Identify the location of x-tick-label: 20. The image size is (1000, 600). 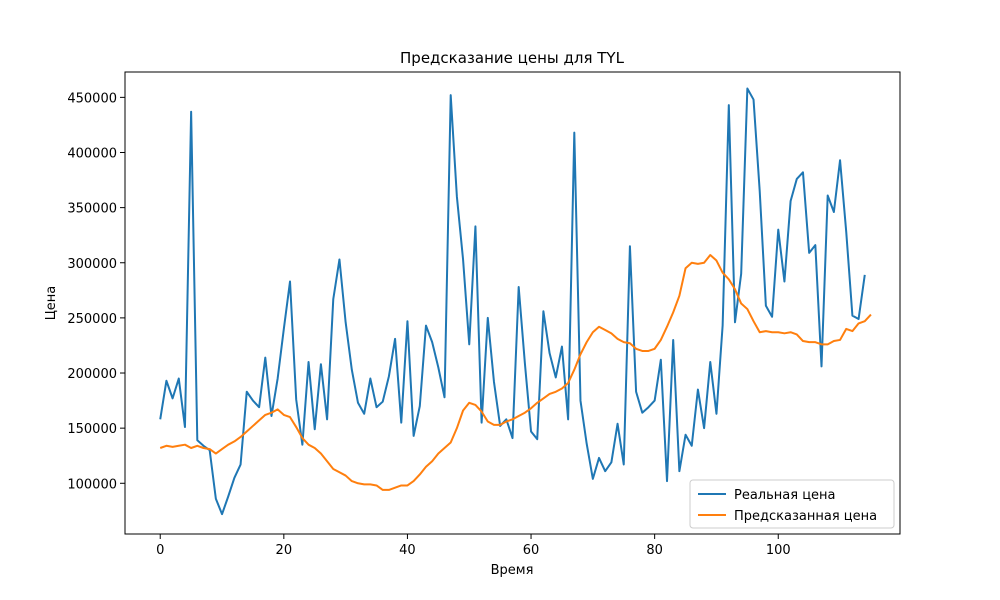
(284, 550).